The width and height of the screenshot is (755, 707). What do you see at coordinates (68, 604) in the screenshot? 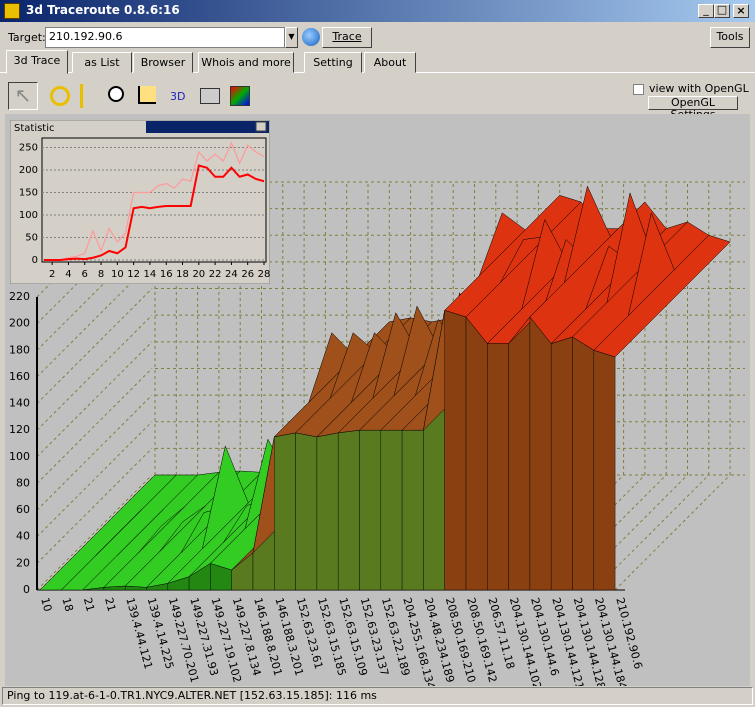
I see `hop-label: 18` at bounding box center [68, 604].